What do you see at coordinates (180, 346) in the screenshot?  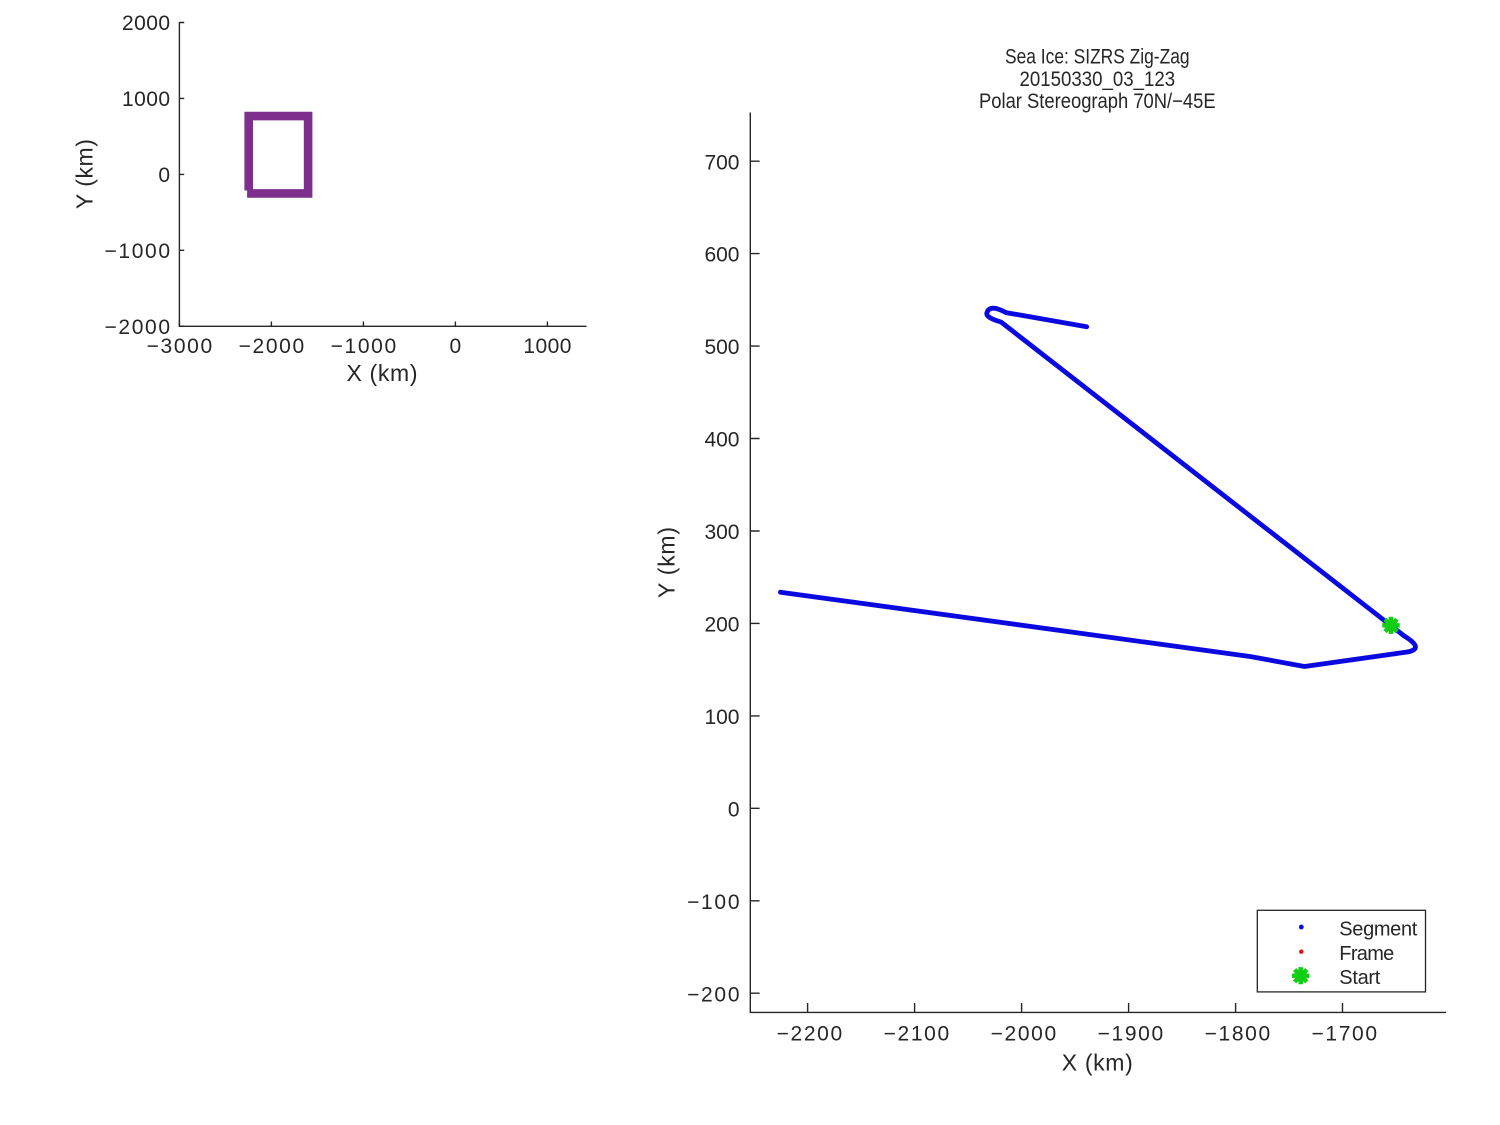 I see `svg-text: −3000` at bounding box center [180, 346].